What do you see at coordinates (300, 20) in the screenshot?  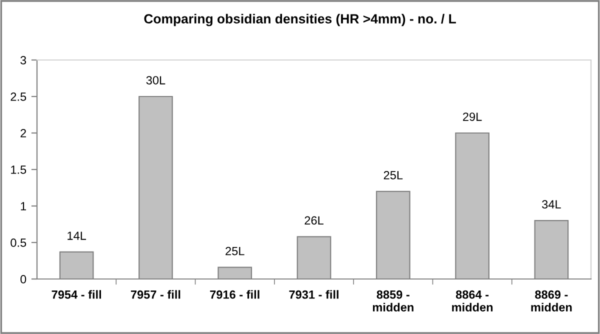 I see `chart-title: Comparing obsidian densities (HR >4mm) - no. / L` at bounding box center [300, 20].